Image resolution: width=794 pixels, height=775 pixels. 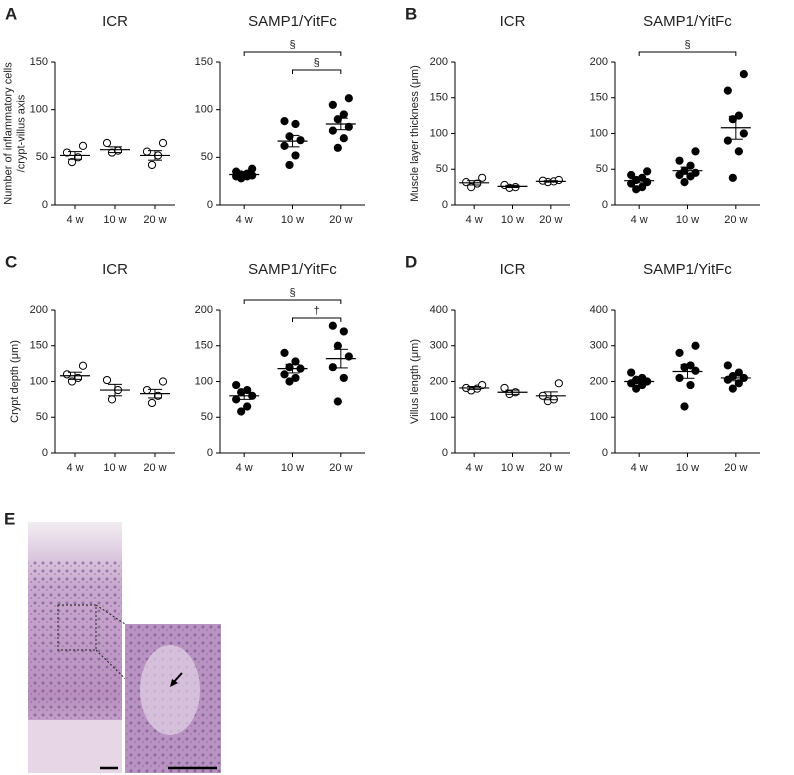 I want to click on significance-label: †, so click(x=317, y=311).